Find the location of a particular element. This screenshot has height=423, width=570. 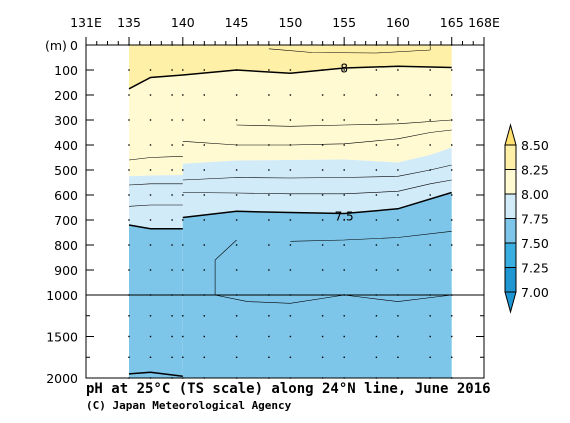

y-tick-label: 300 is located at coordinates (66, 120).